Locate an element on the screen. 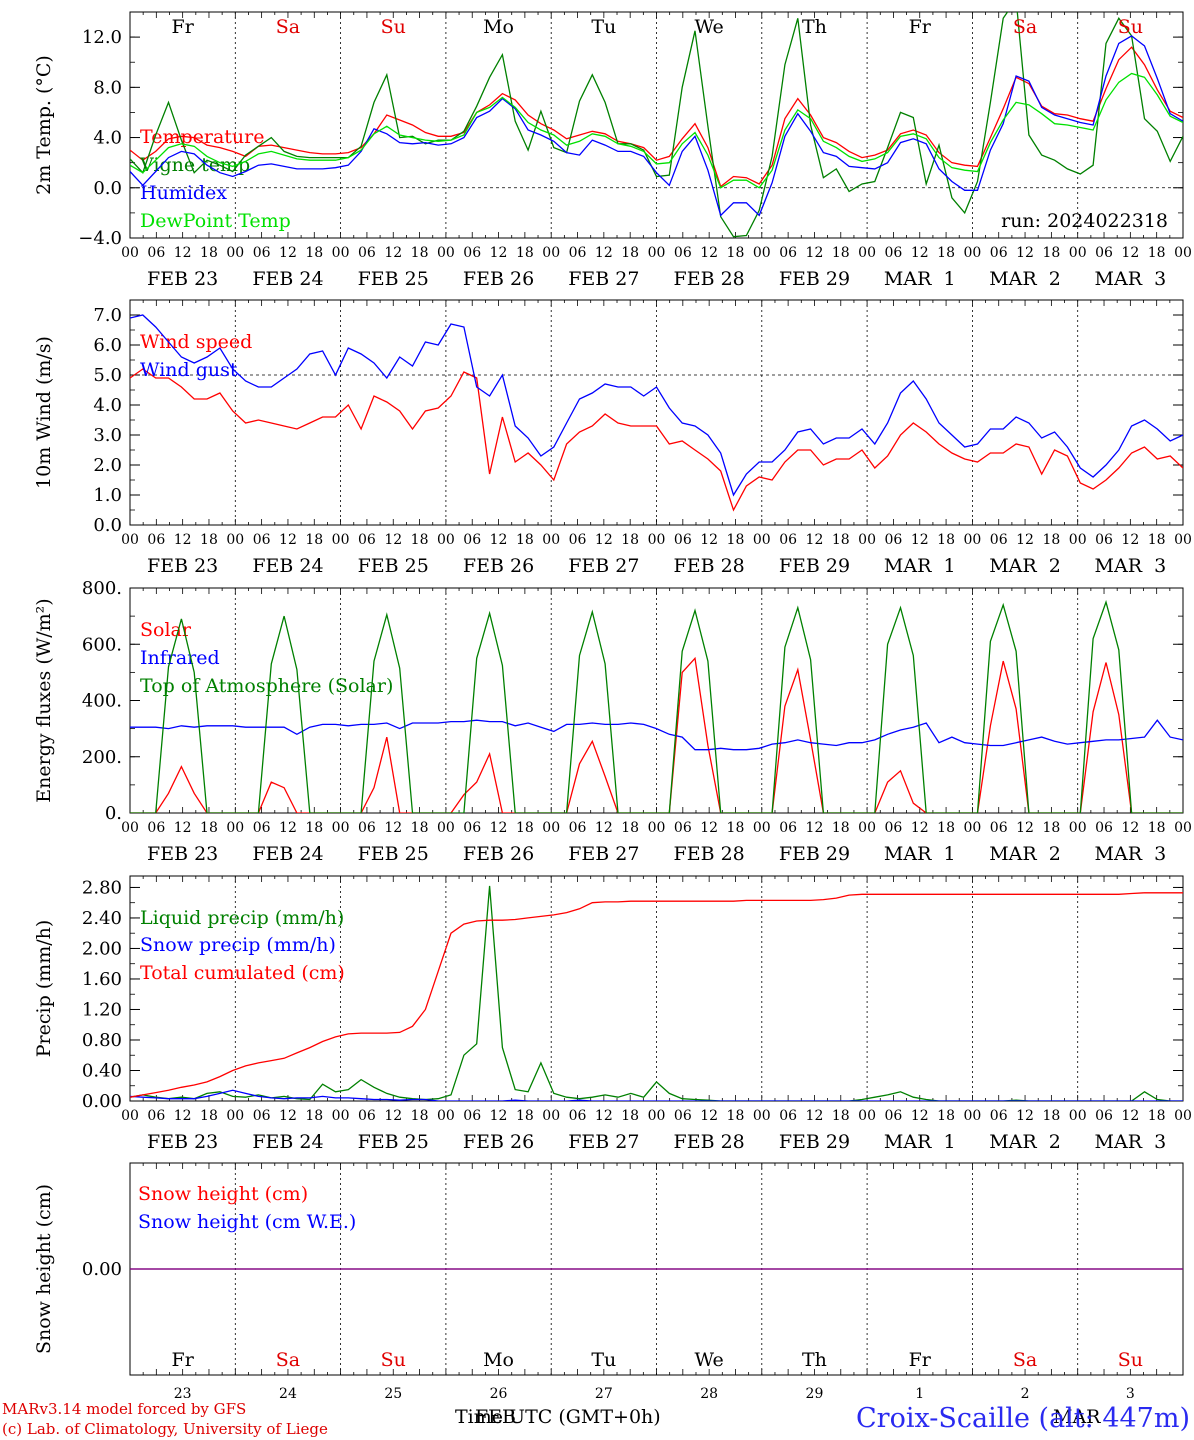  legend-entry: Vigne temp is located at coordinates (194, 165).